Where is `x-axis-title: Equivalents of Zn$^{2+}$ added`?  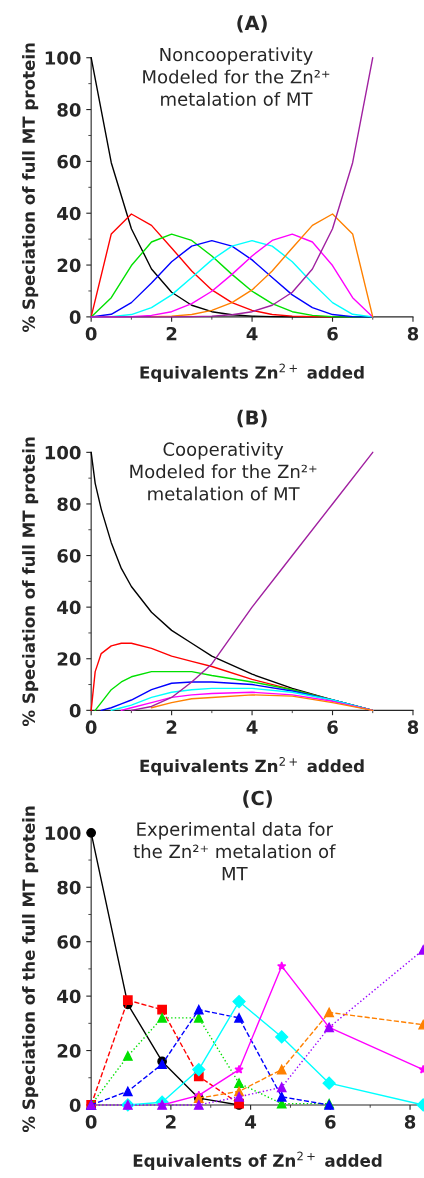
x-axis-title: Equivalents of Zn$^{2+}$ added is located at coordinates (257, 1161).